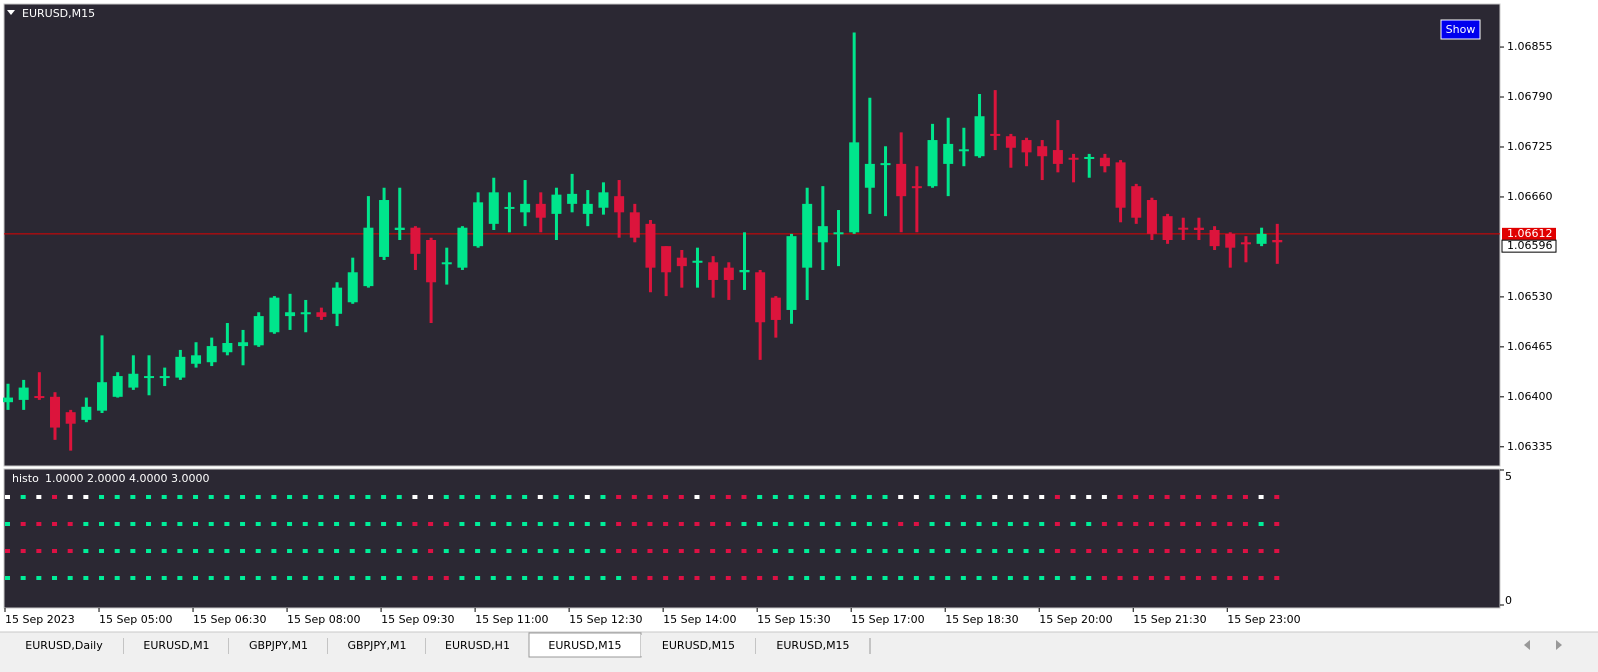 This screenshot has width=1598, height=672. Describe the element at coordinates (887, 619) in the screenshot. I see `x-tick-label: 15 Sep 17:00` at that location.